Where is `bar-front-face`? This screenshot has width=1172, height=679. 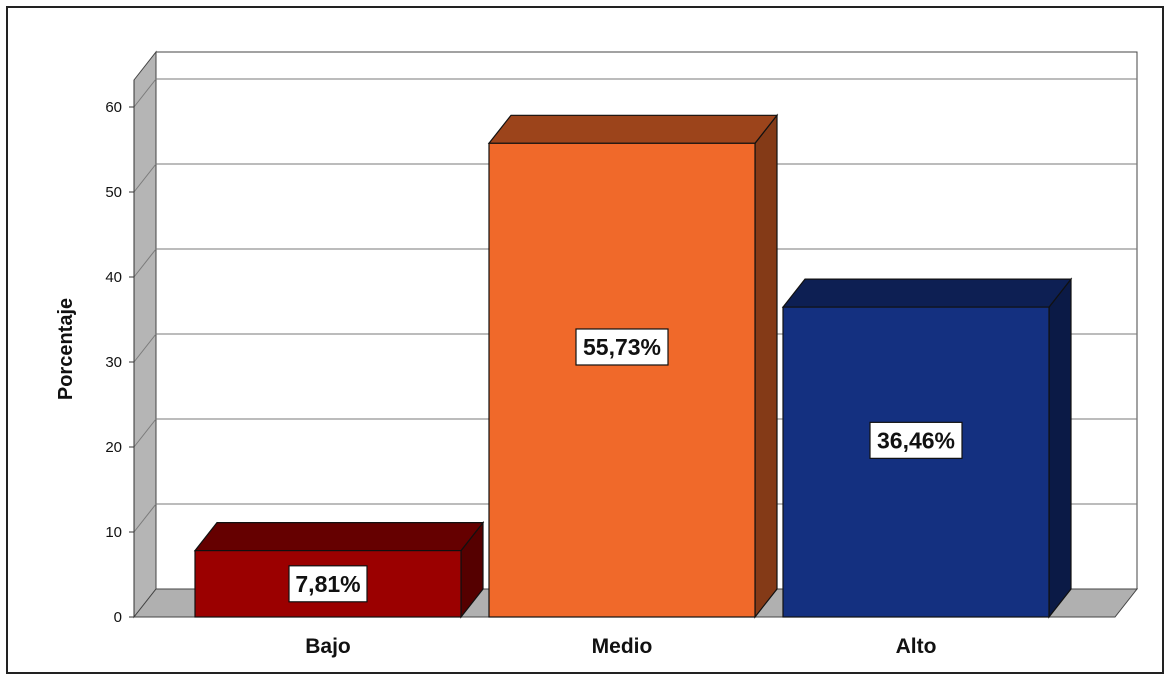
bar-front-face is located at coordinates (916, 462).